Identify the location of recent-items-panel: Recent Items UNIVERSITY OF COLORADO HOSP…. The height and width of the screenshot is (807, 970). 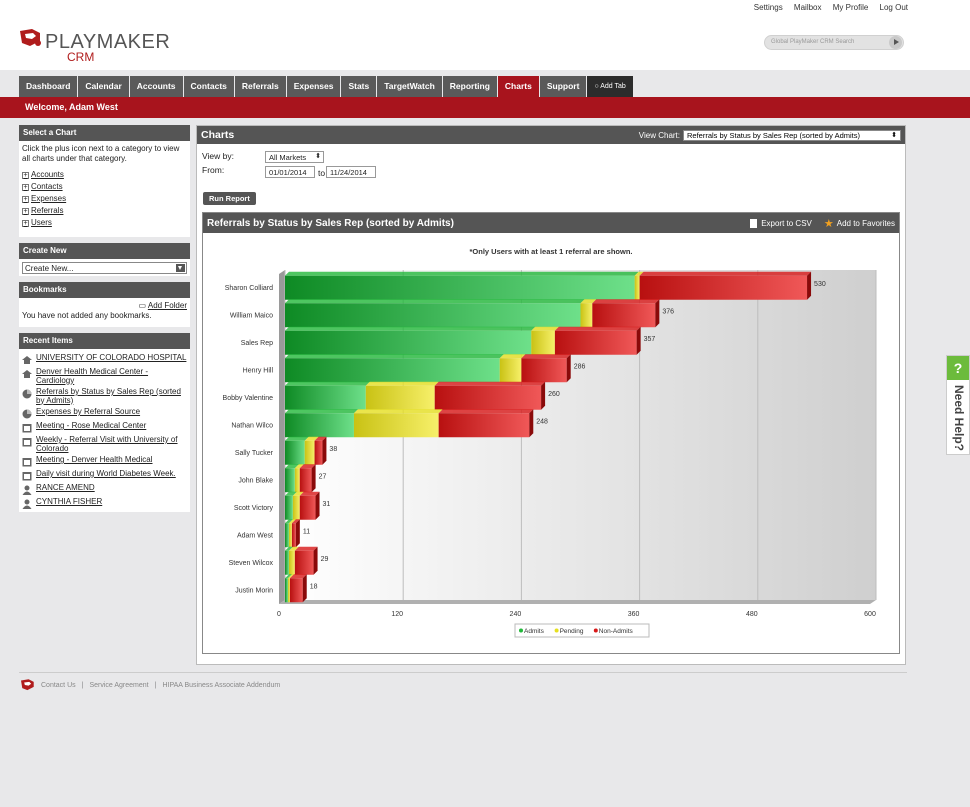
(104, 422).